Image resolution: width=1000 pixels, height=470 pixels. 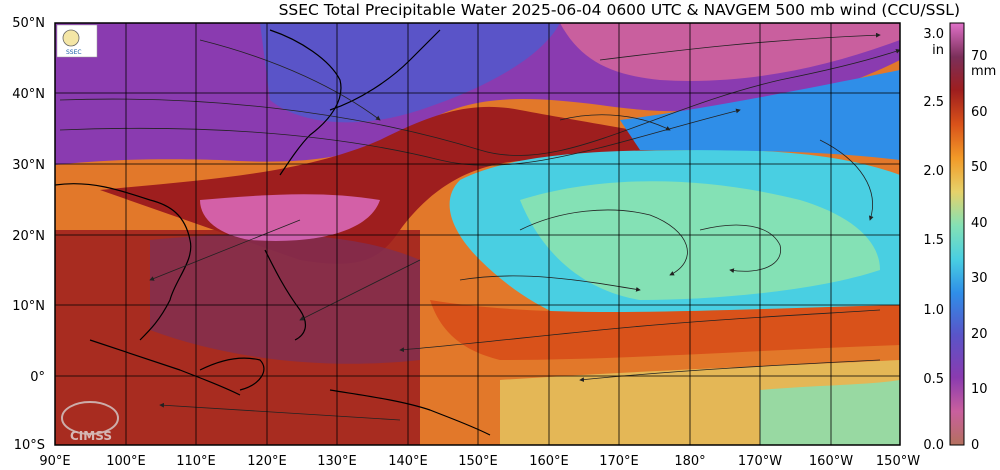 I want to click on colorbar-inch-unit: in, so click(x=938, y=50).